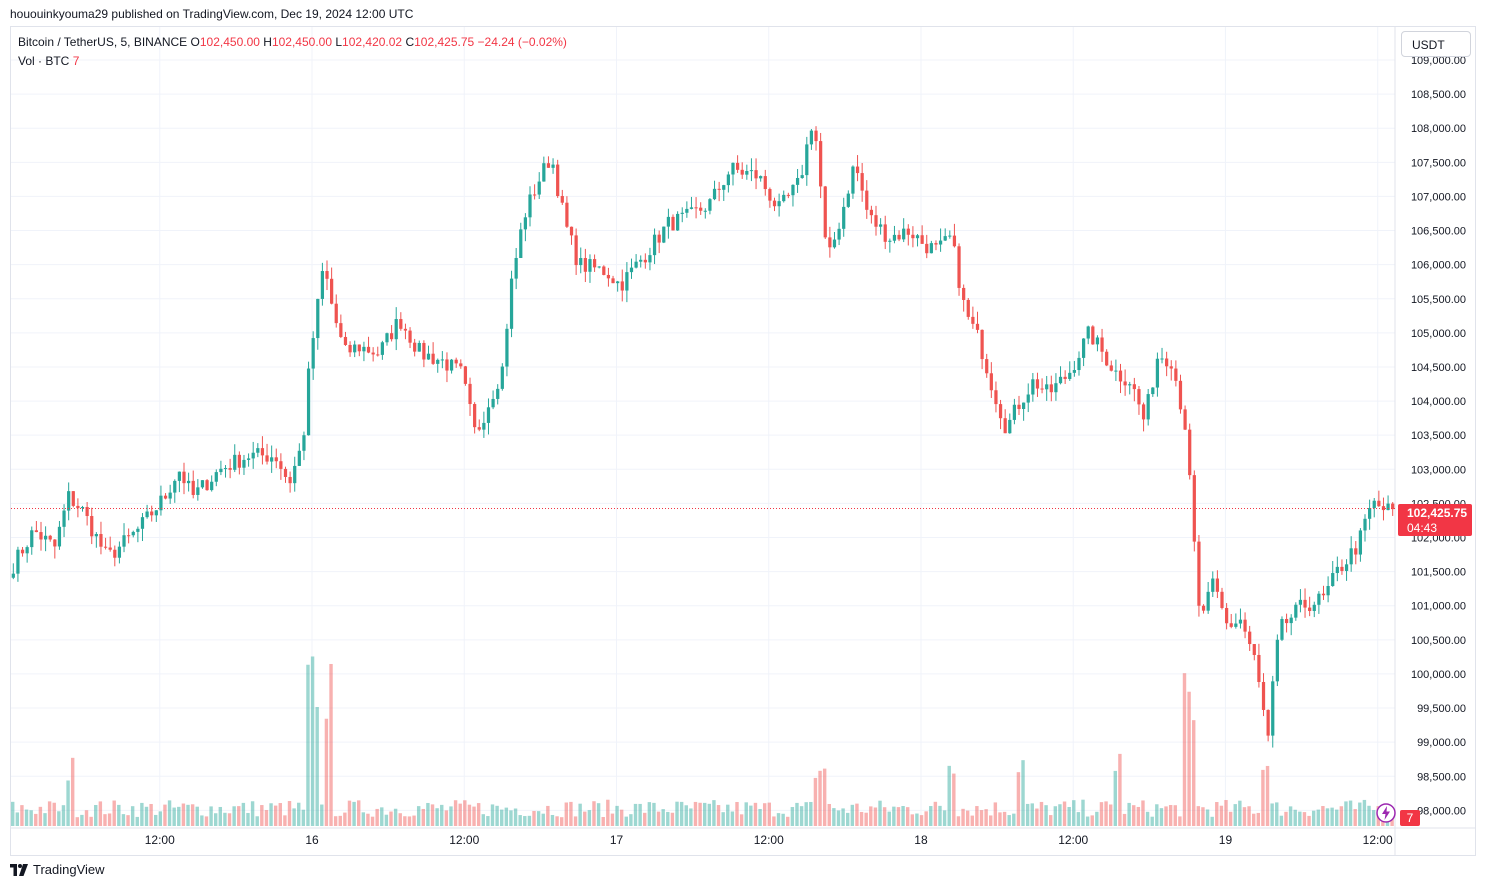 The height and width of the screenshot is (889, 1486). Describe the element at coordinates (1435, 520) in the screenshot. I see `last-price-tag: 102,425.75 04:43` at that location.